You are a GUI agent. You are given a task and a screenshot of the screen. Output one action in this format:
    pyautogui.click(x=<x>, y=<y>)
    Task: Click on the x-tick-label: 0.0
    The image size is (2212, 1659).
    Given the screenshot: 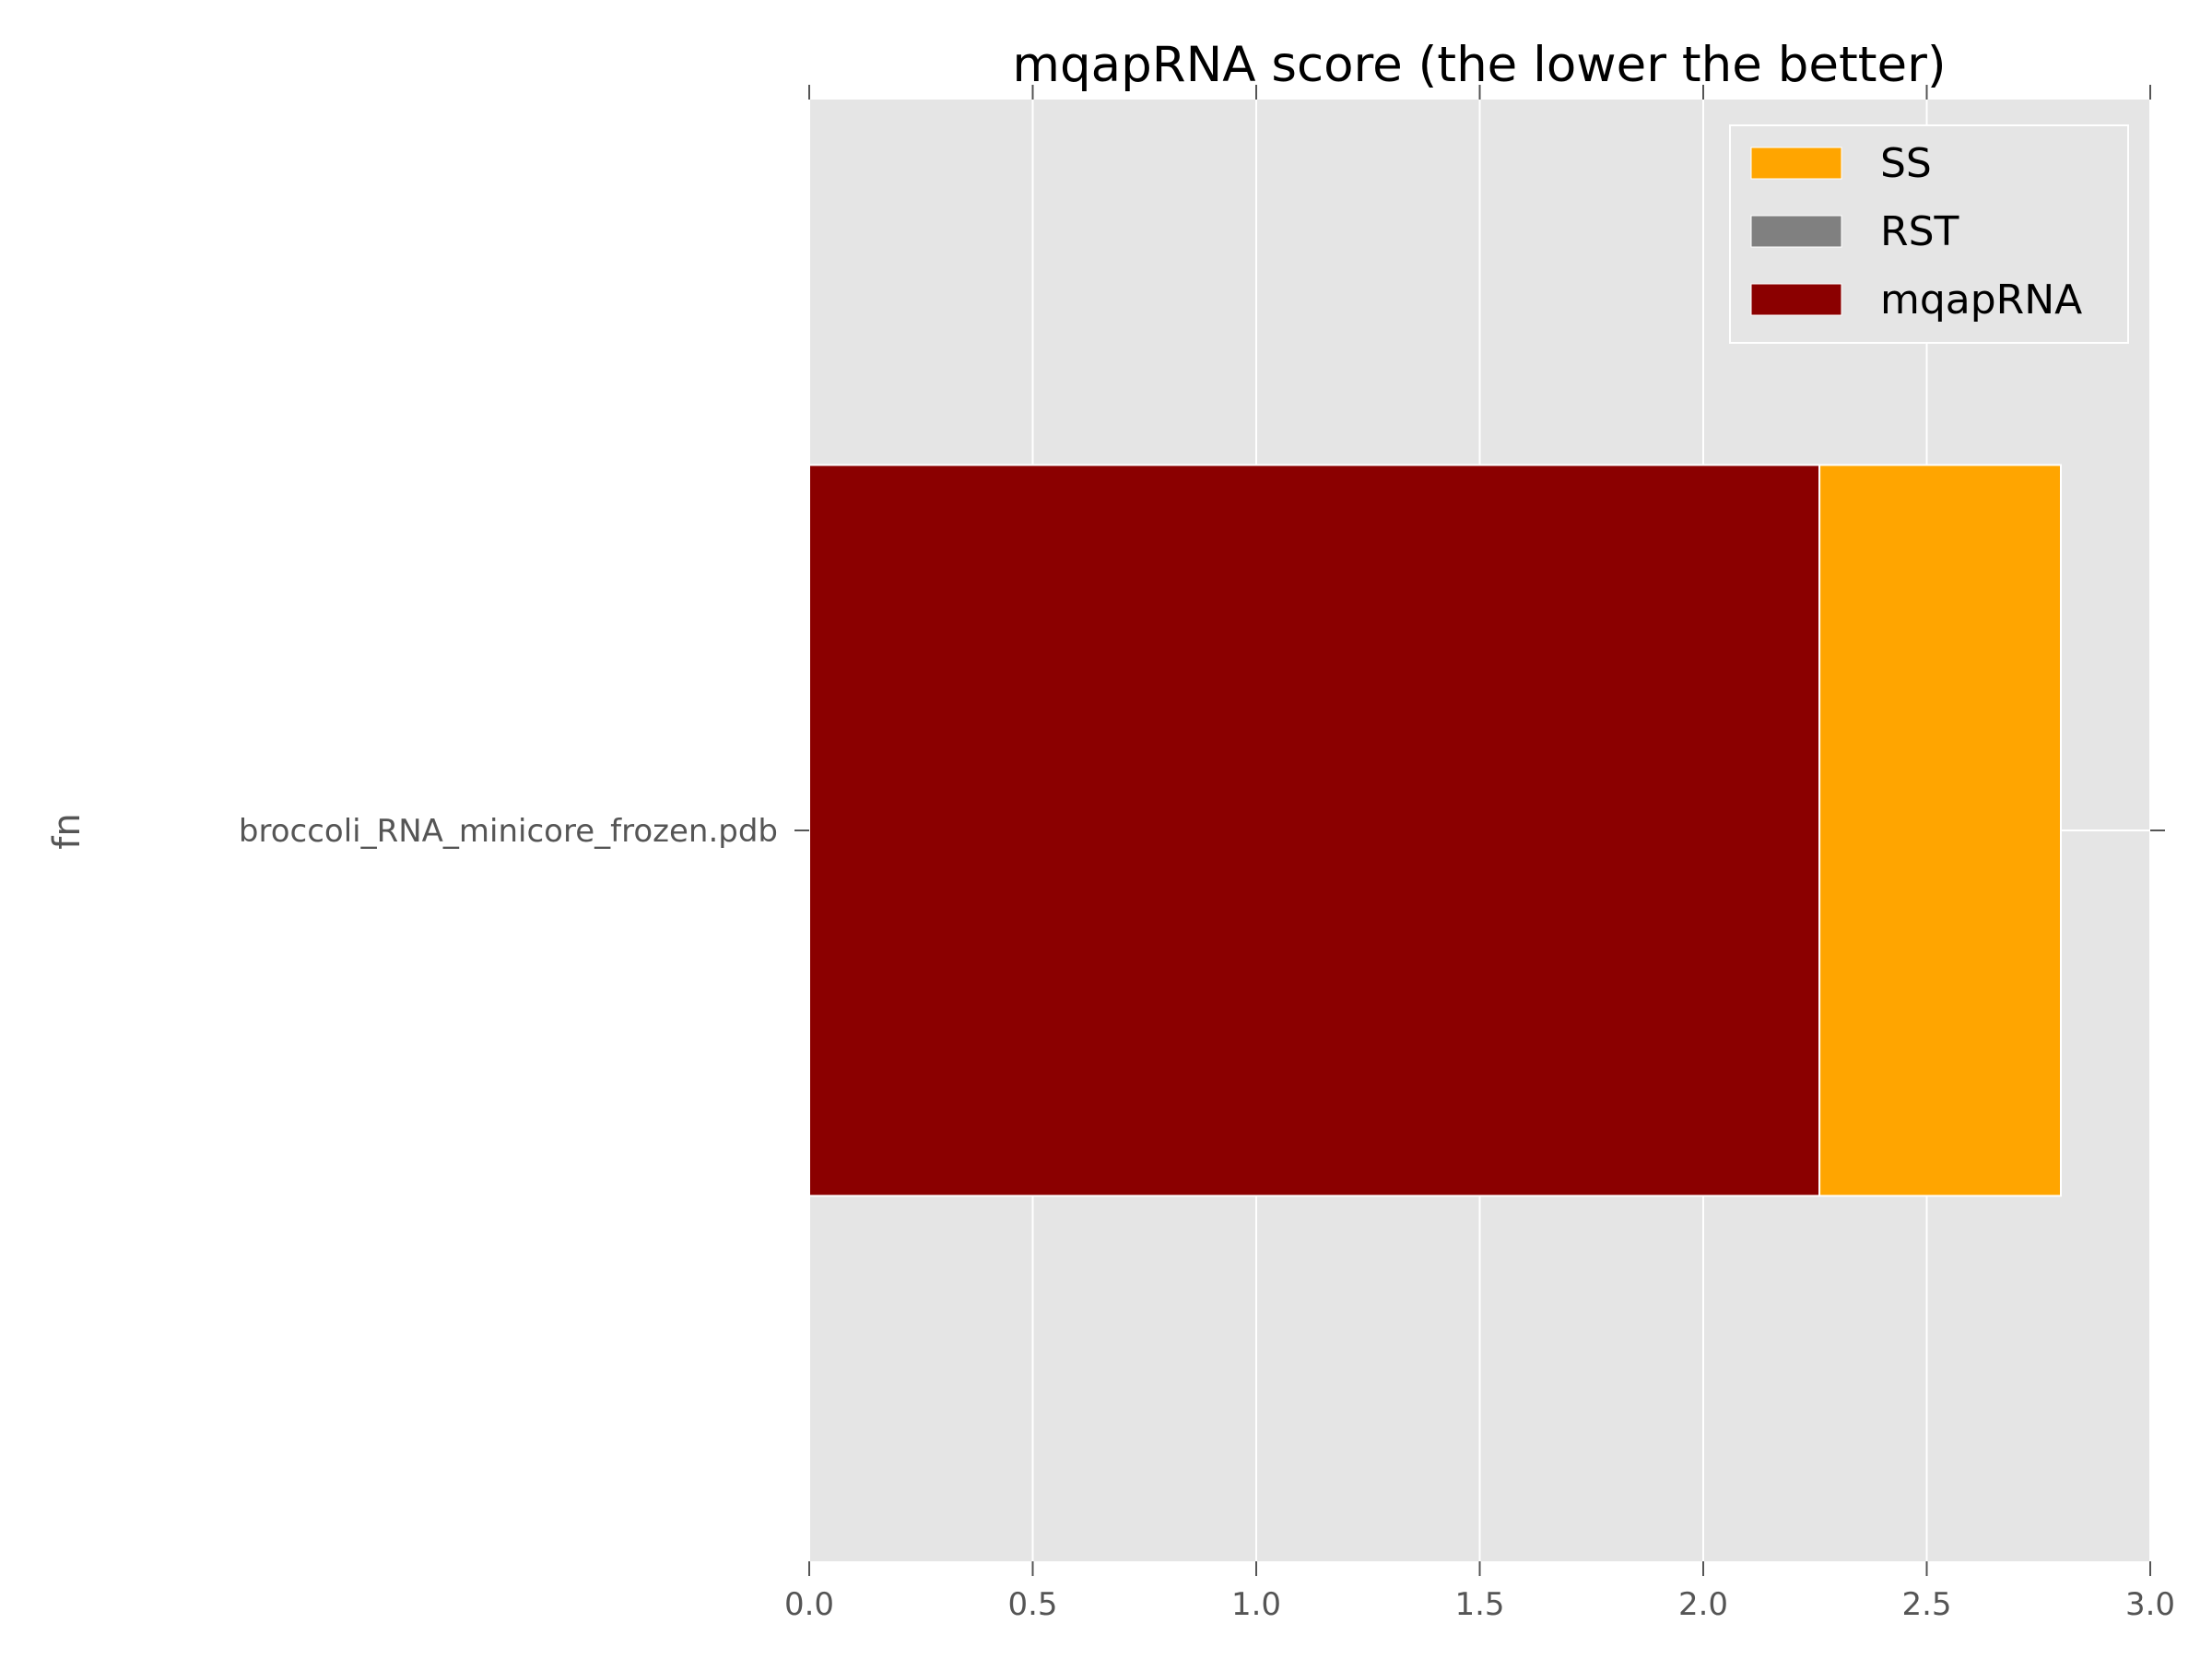 What is the action you would take?
    pyautogui.click(x=809, y=1604)
    